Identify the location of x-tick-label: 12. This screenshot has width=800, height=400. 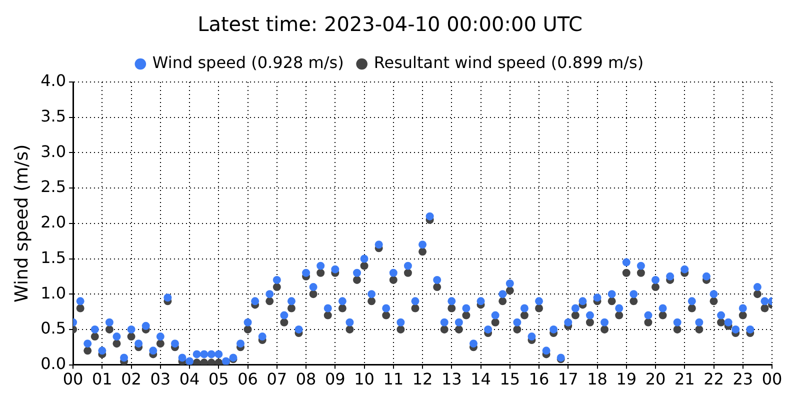
(422, 379).